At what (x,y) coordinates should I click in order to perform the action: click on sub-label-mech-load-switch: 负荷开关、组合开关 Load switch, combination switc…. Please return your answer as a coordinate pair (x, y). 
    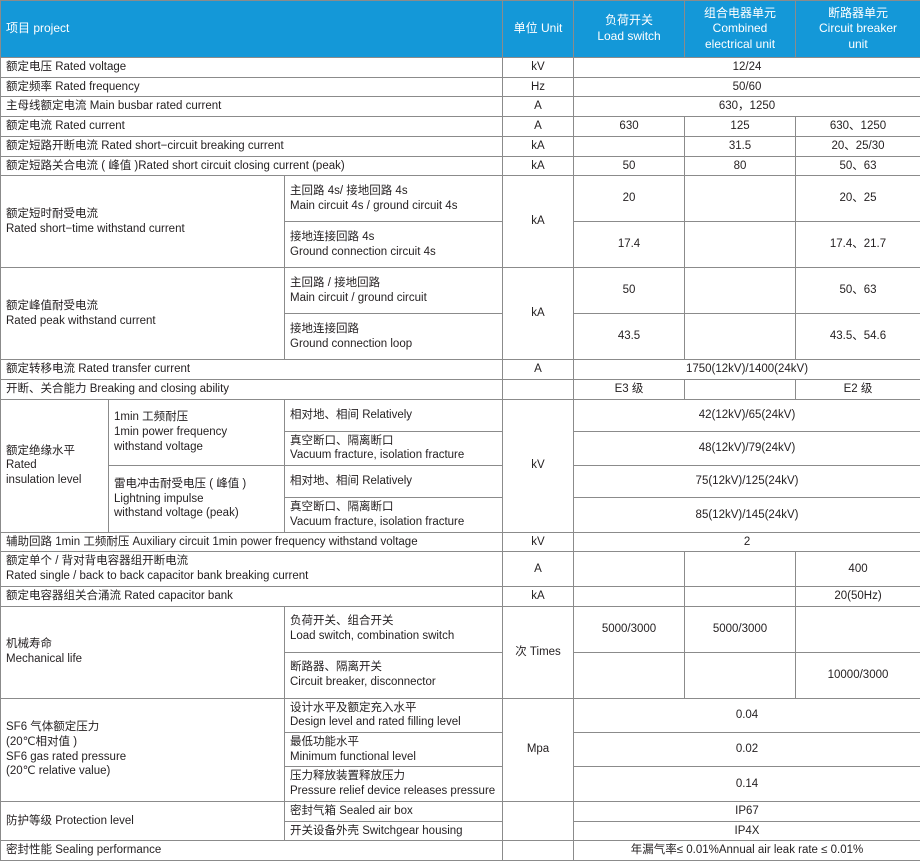
    Looking at the image, I should click on (394, 629).